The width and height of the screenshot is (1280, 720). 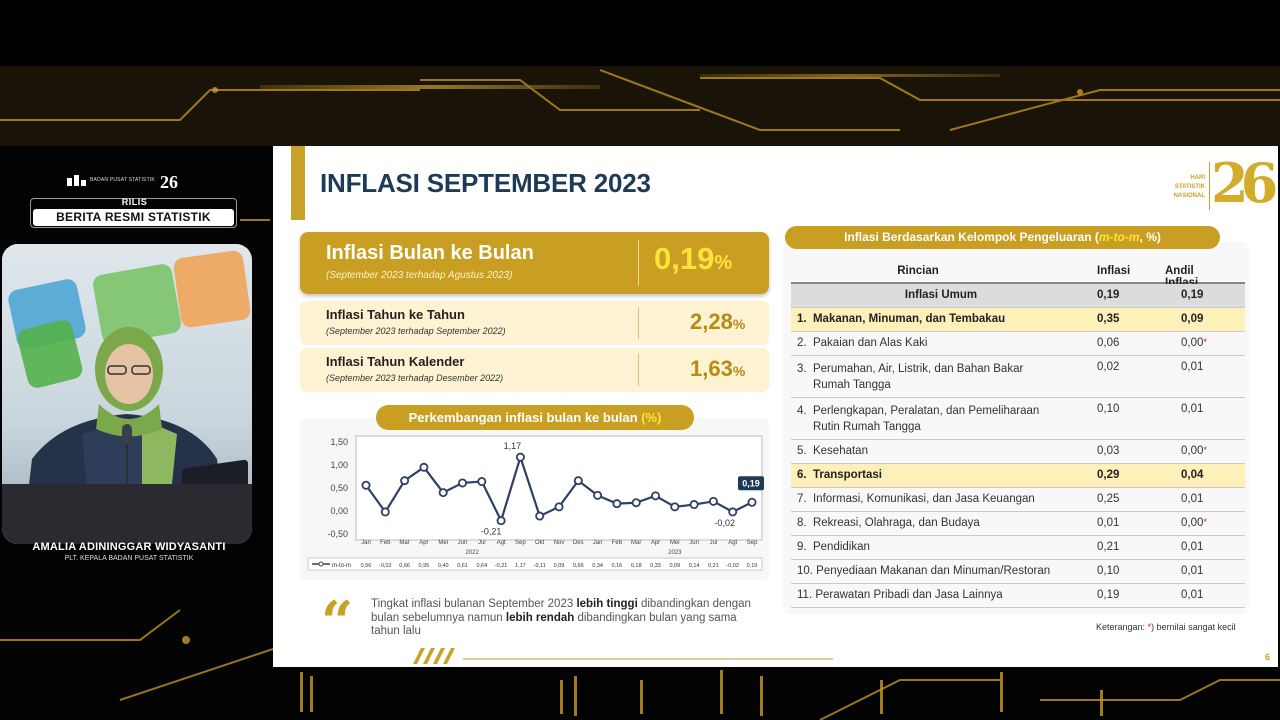 I want to click on row-inflasi: 0,35, so click(x=1108, y=319).